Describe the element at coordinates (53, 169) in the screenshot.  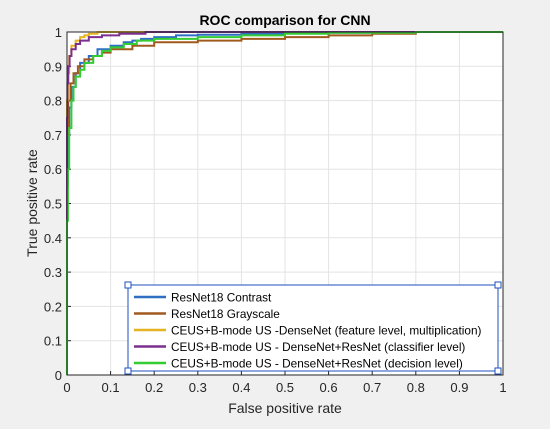
I see `y-tick-label: 0.6` at that location.